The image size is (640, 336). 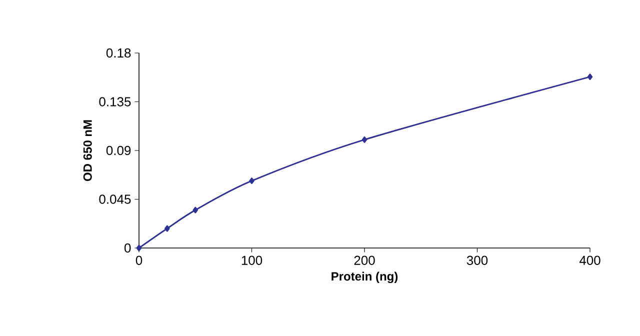 I want to click on y-tick-label: 0, so click(x=127, y=248).